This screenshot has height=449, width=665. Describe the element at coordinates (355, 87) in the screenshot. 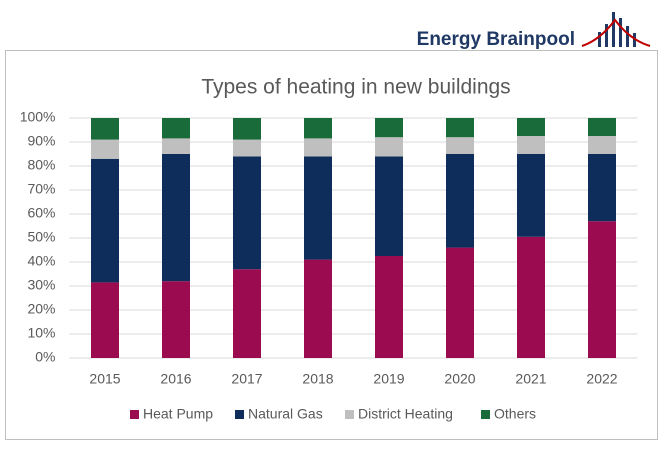

I see `chart-title: Types of heating in new buildings` at that location.